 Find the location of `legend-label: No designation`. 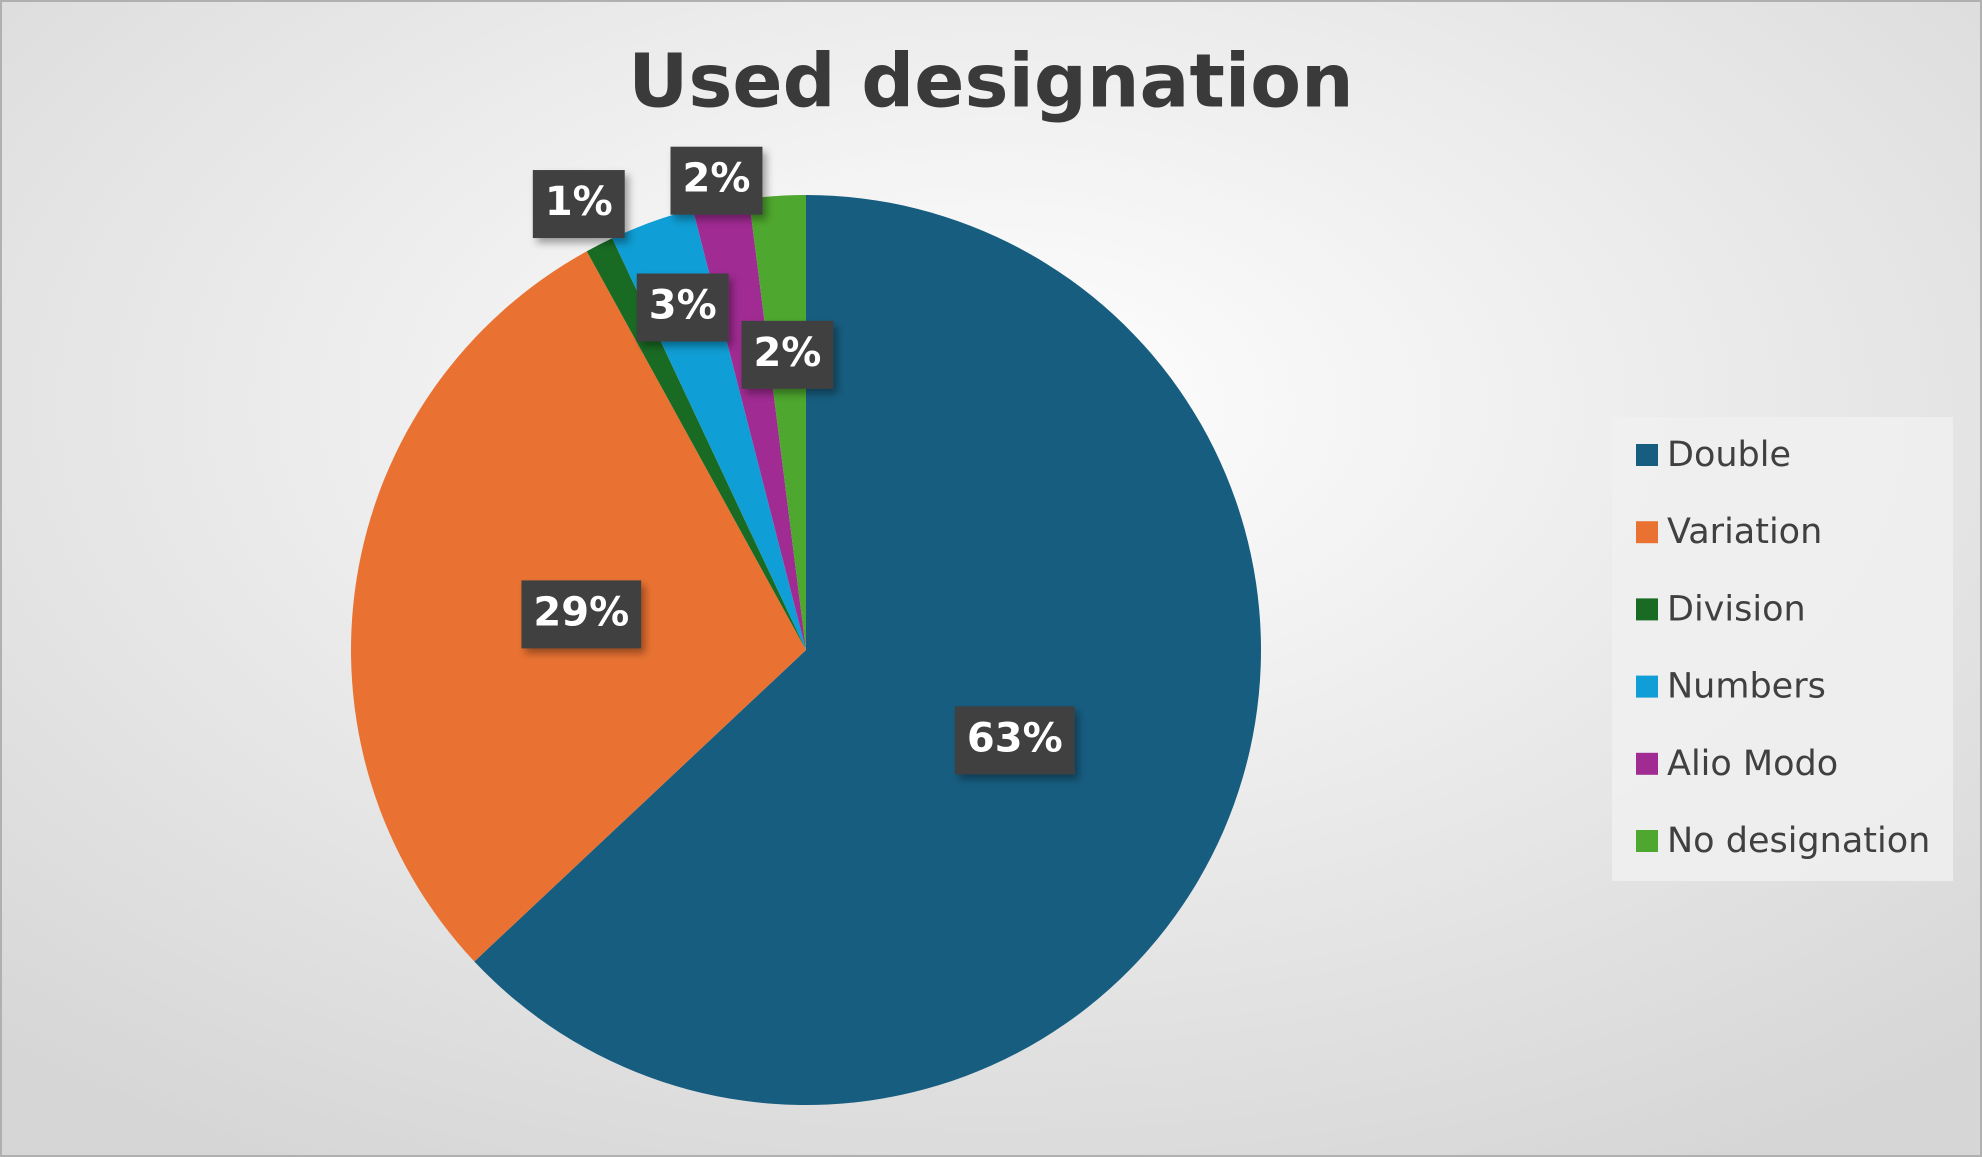

legend-label: No designation is located at coordinates (1798, 841).